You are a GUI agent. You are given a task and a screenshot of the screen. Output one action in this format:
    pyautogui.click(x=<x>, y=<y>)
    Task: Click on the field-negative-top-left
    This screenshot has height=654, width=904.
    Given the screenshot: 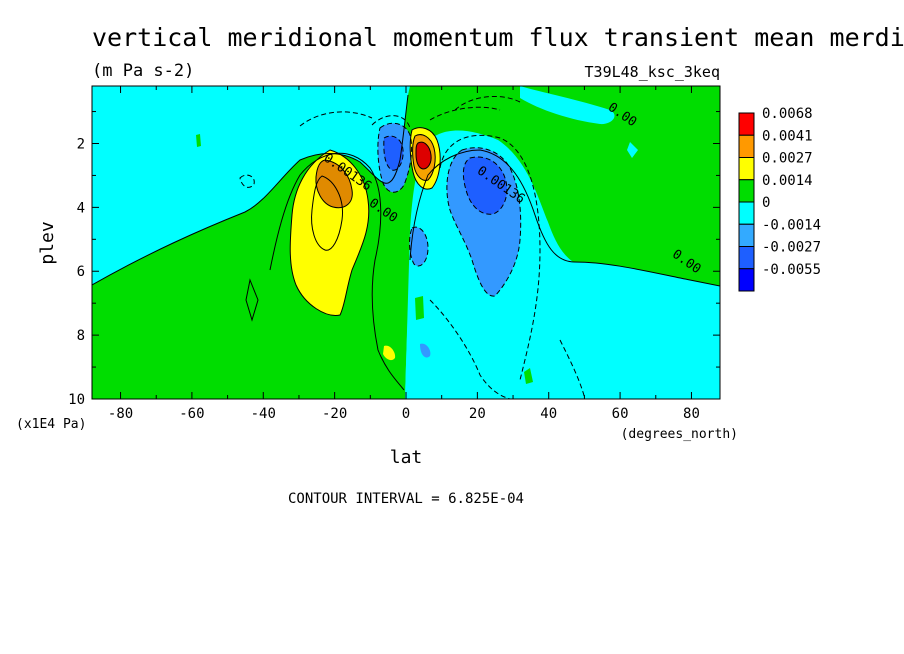 What is the action you would take?
    pyautogui.click(x=248, y=179)
    